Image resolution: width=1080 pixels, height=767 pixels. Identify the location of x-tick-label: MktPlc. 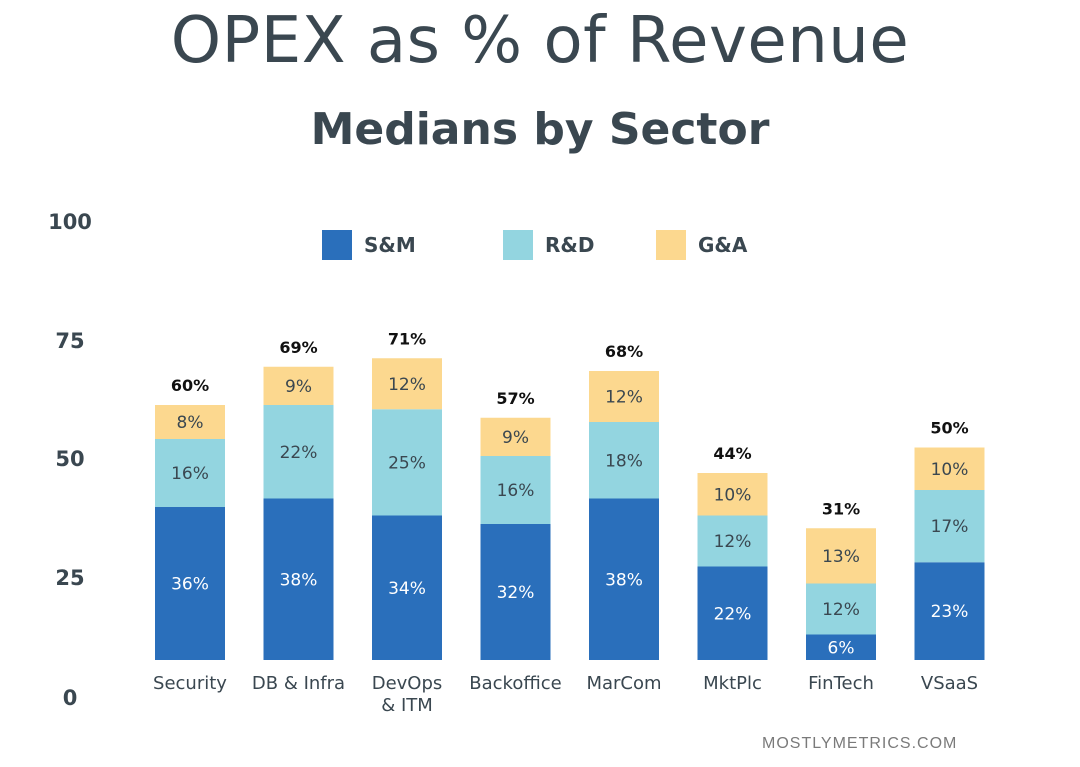
(732, 683).